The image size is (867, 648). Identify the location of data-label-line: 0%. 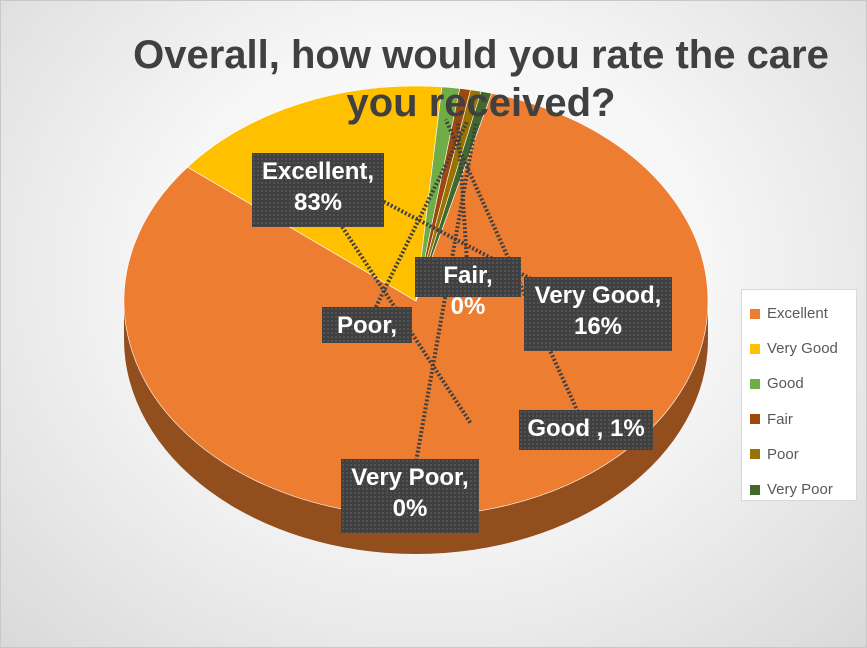
(410, 508).